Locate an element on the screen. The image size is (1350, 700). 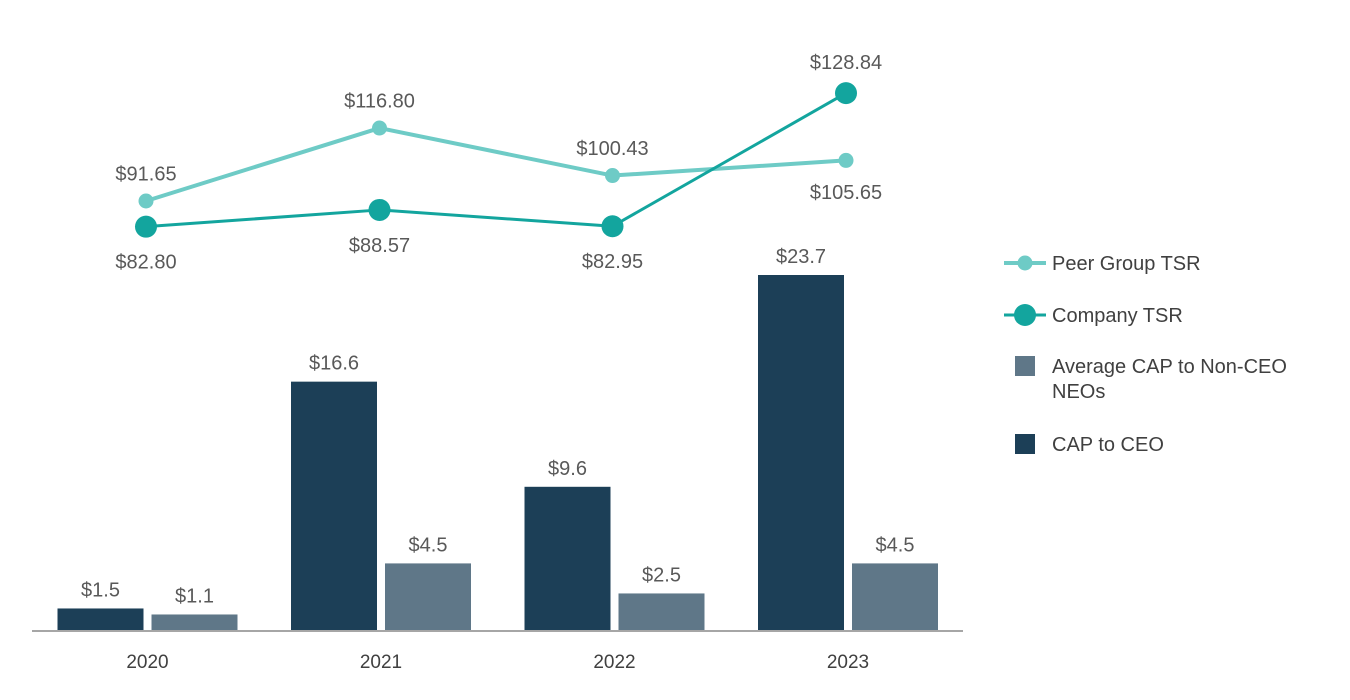
line-label-peer-group-tsr-2020: $91.65 is located at coordinates (145, 175).